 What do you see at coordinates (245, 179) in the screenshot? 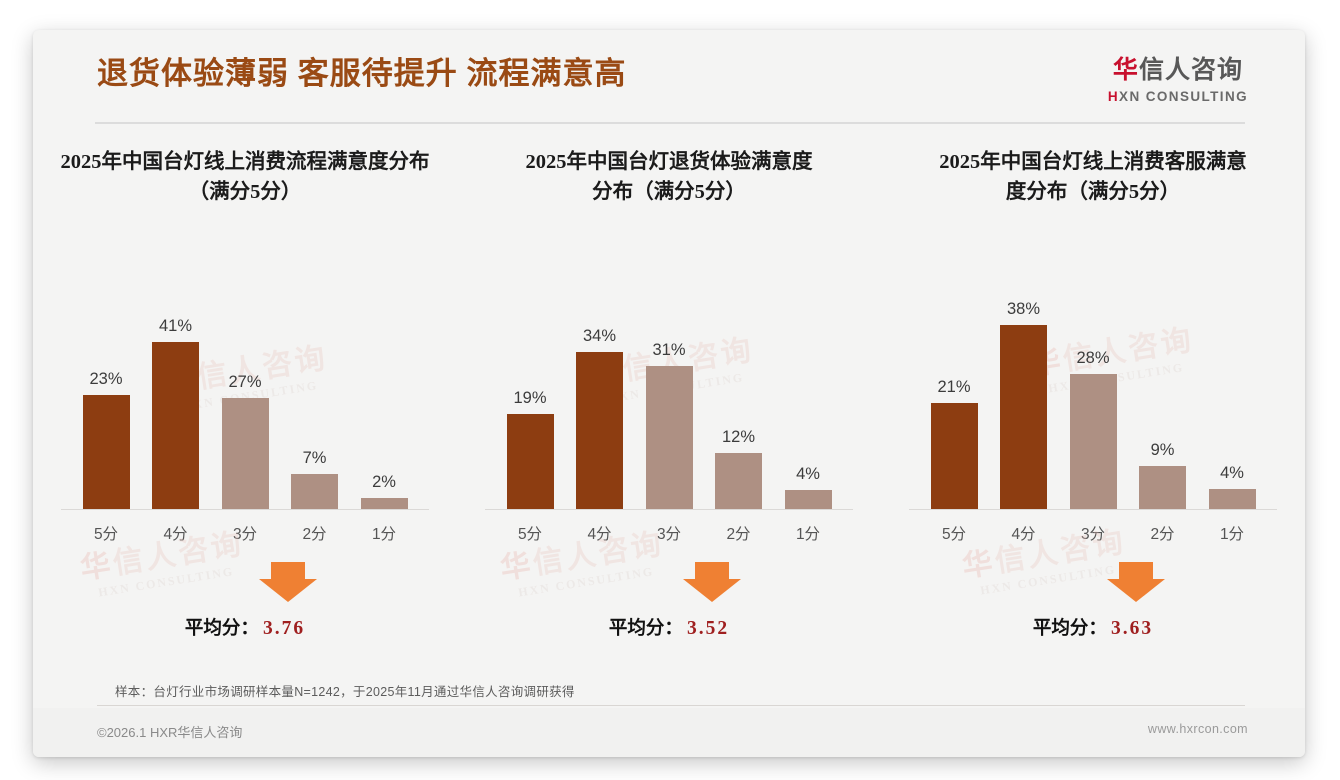
I see `chart-title-1: 2025年中国台灯线上消费流程满意度分布 （满分5分）` at bounding box center [245, 179].